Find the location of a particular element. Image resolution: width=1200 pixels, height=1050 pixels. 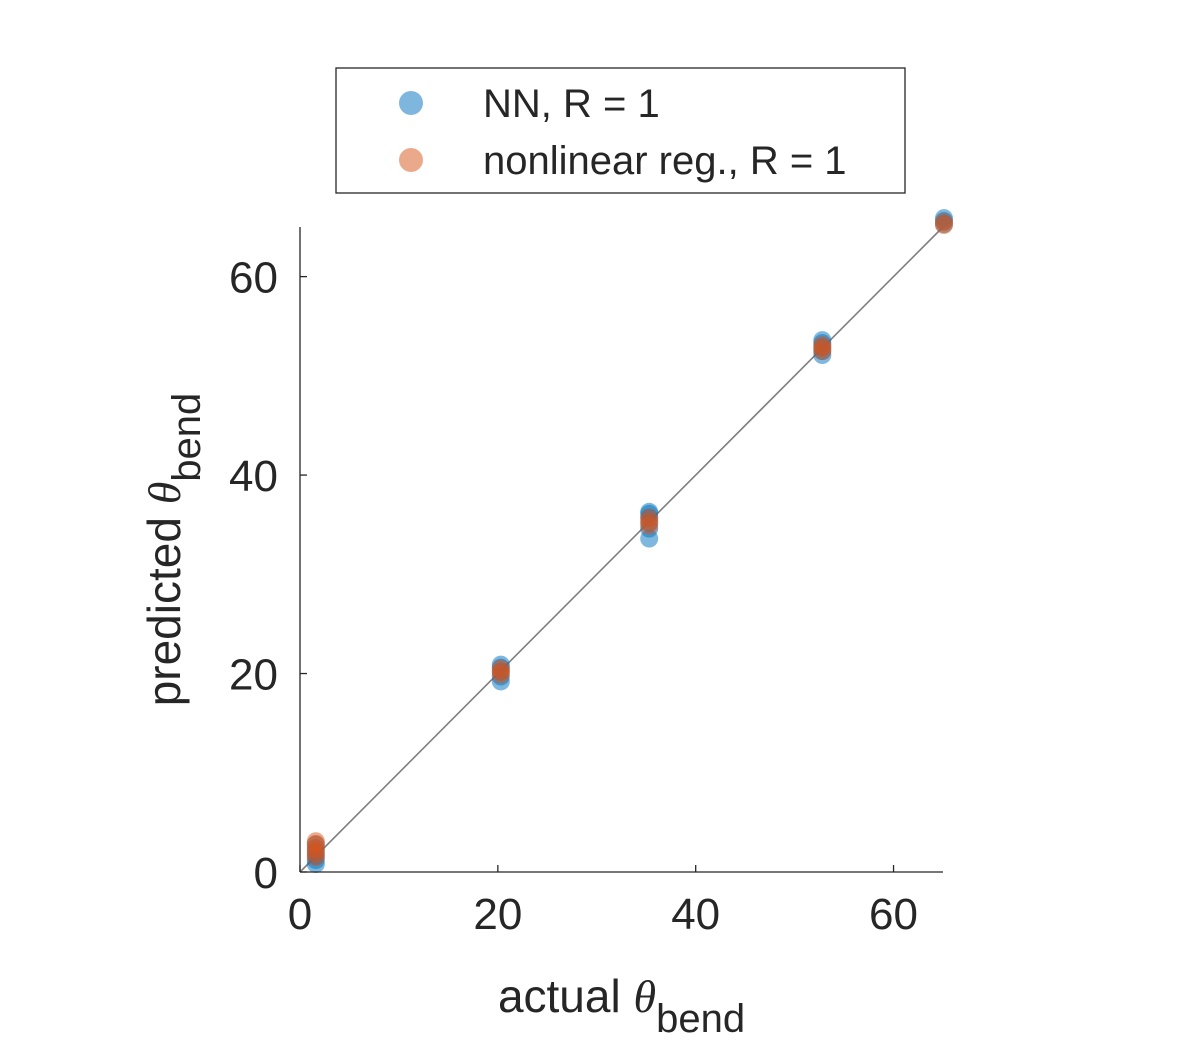

legend-label-2: nonlinear reg., R = 1 is located at coordinates (665, 161).